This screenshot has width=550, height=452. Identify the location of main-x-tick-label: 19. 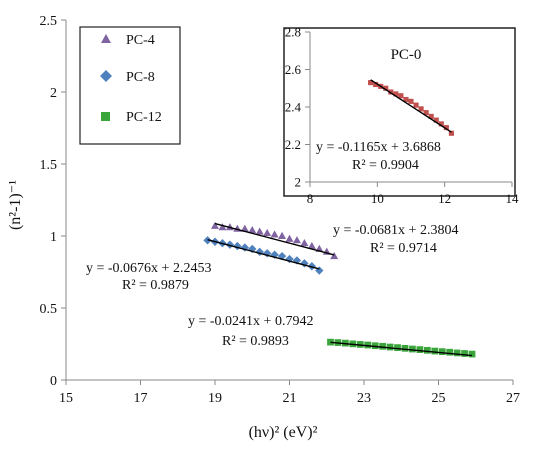
(215, 398).